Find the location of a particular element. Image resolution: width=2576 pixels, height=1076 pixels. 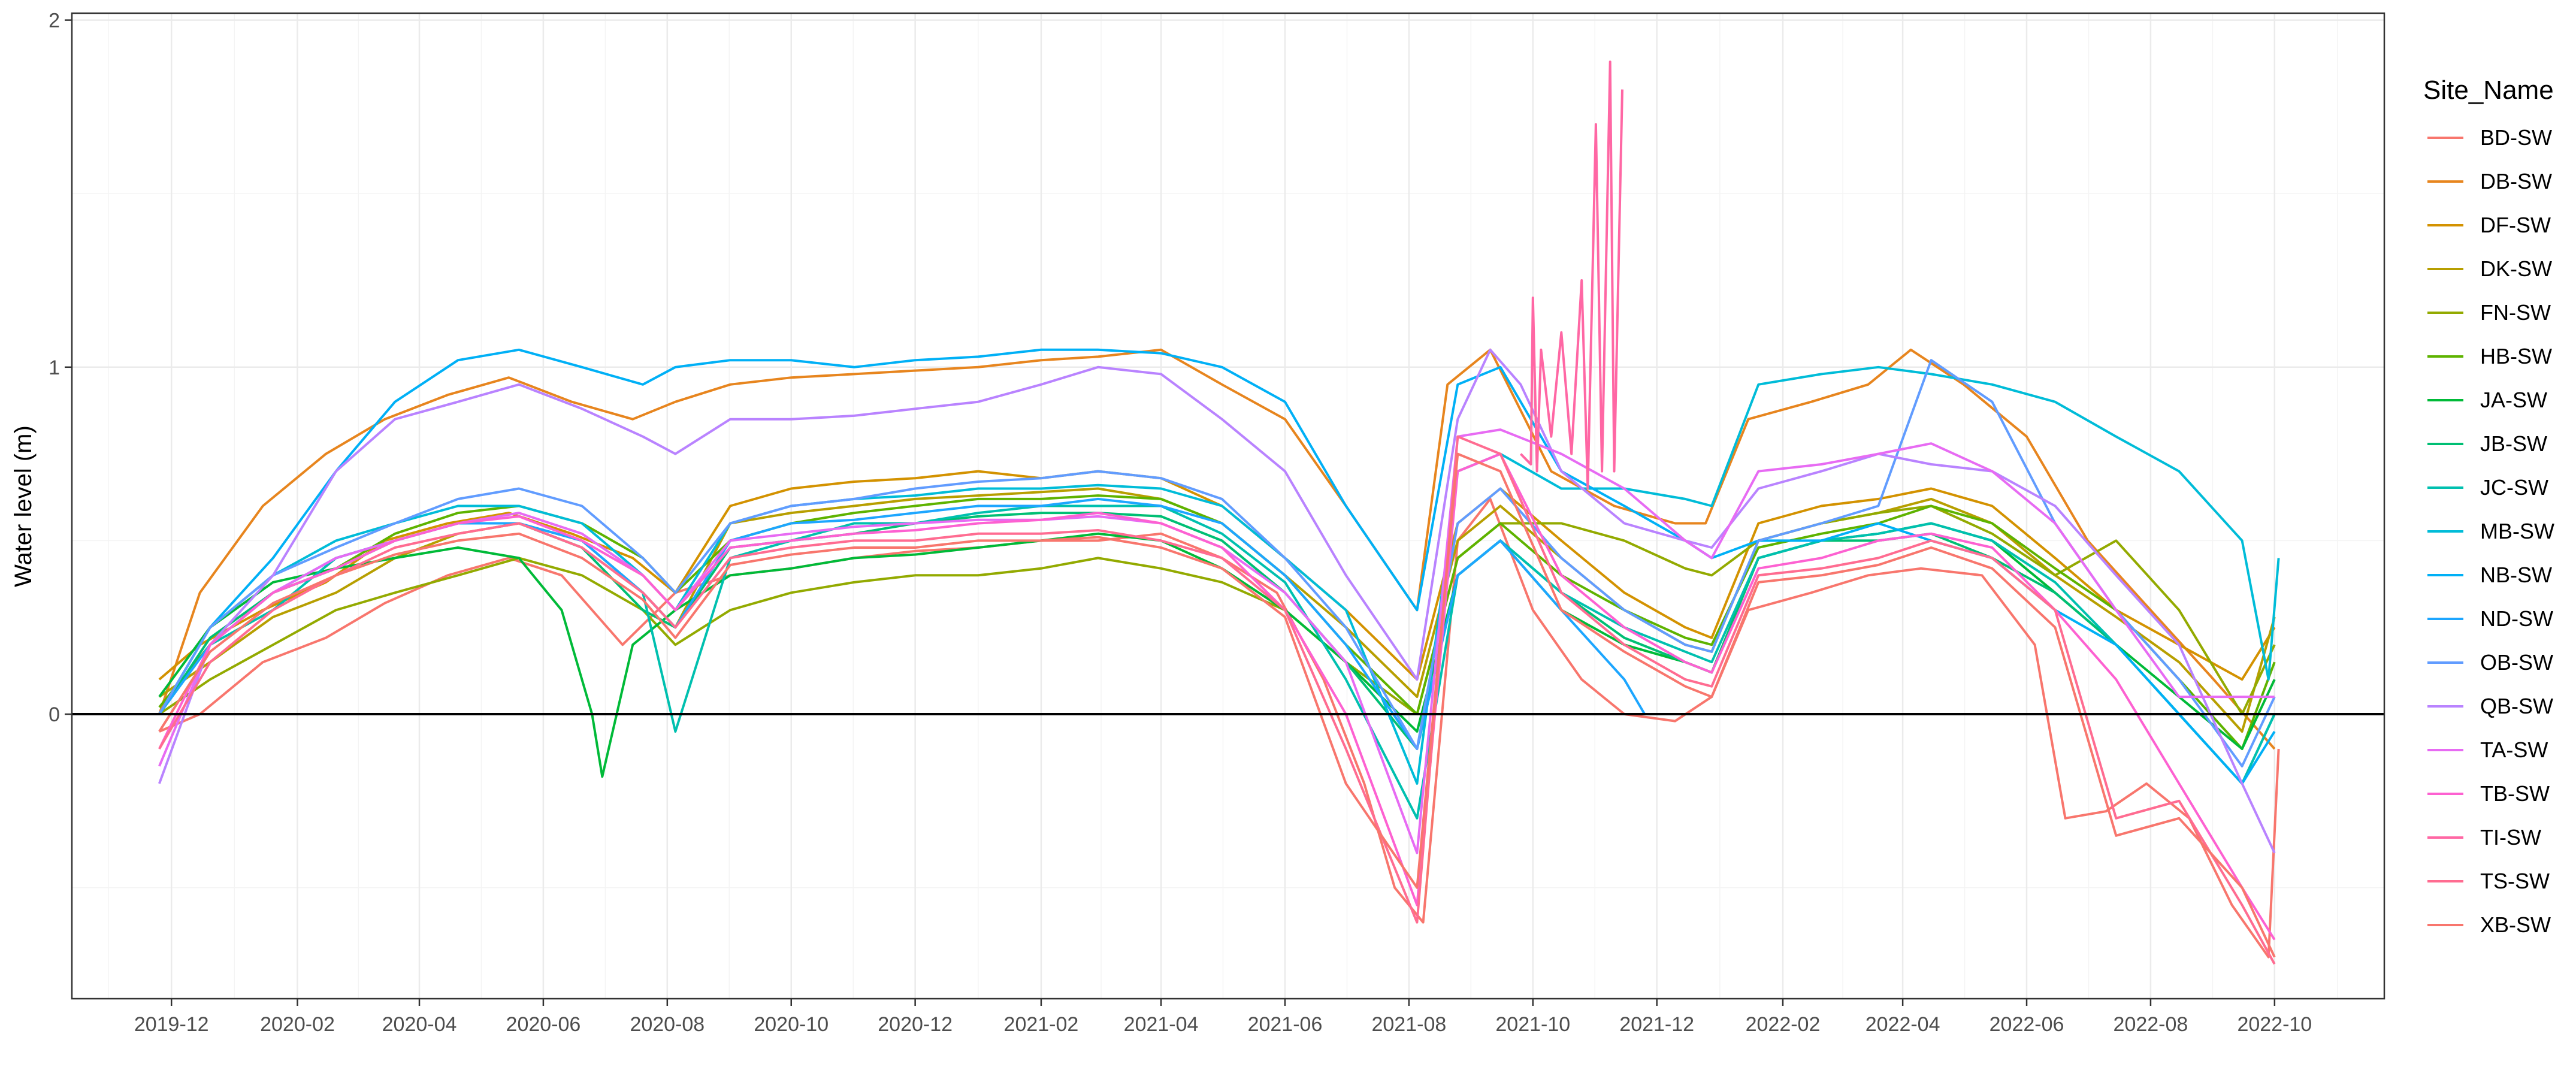

legend-label: FN-SW is located at coordinates (2515, 312).